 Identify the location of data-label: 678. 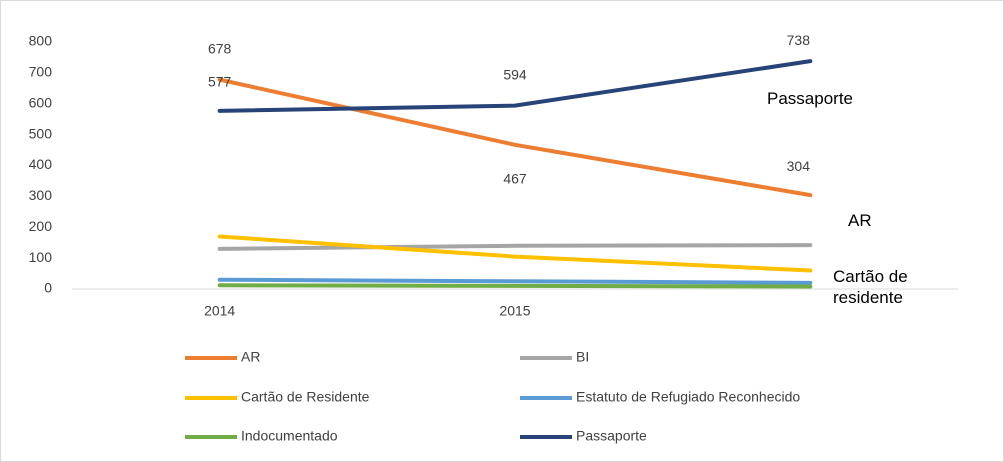
(220, 48).